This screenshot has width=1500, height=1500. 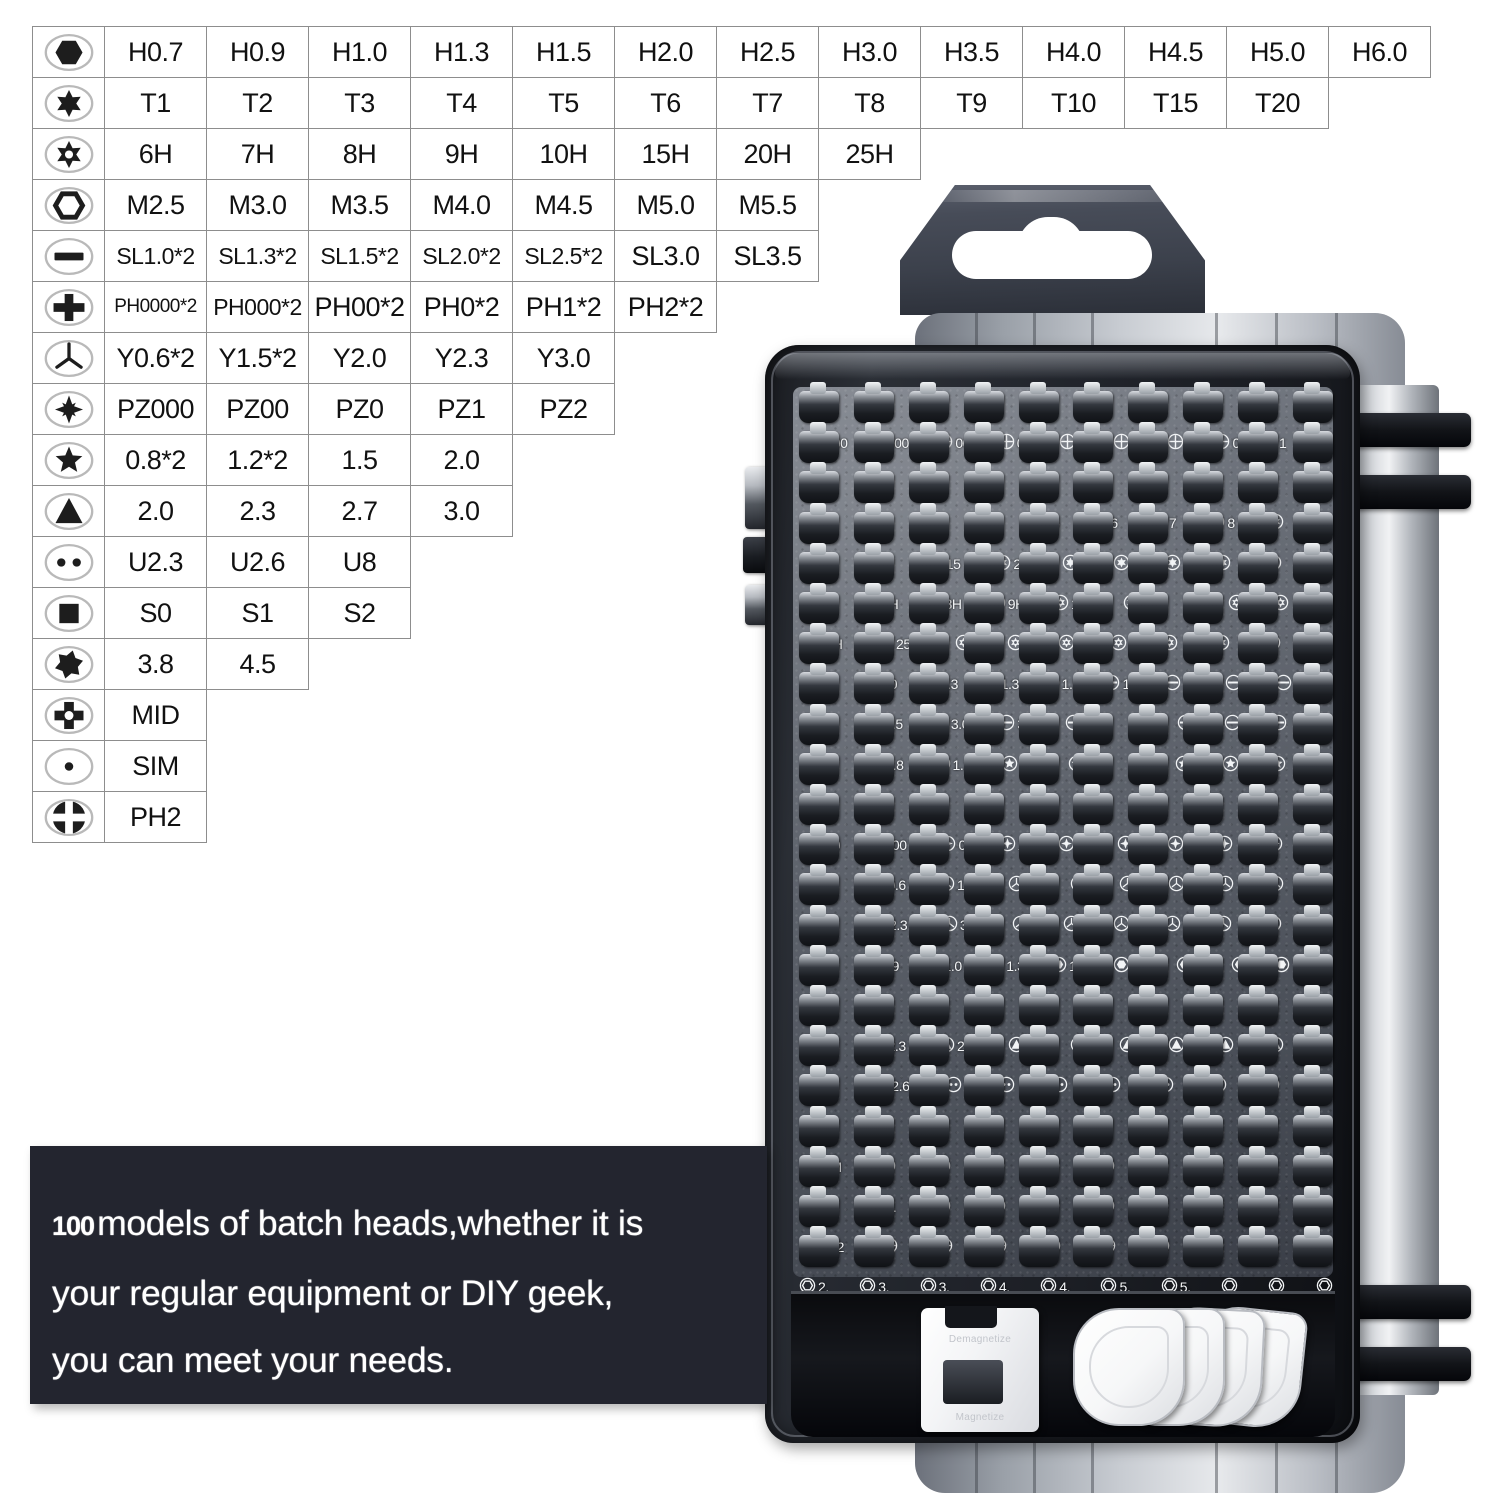 What do you see at coordinates (1066, 845) in the screenshot?
I see `bit-glyph-pozidriv-icon` at bounding box center [1066, 845].